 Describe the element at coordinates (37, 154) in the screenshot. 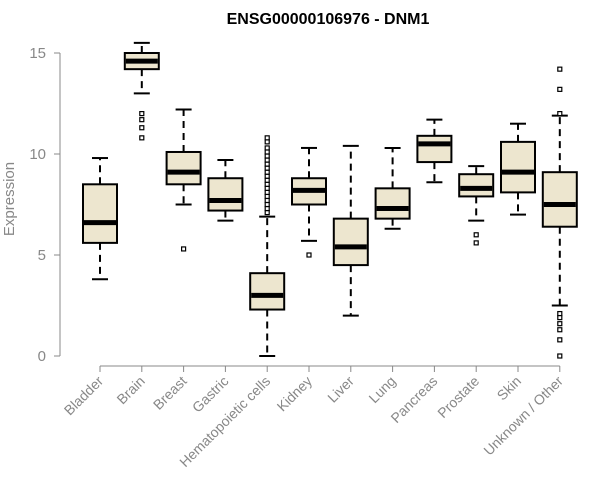

I see `y-tick-label: 10` at that location.